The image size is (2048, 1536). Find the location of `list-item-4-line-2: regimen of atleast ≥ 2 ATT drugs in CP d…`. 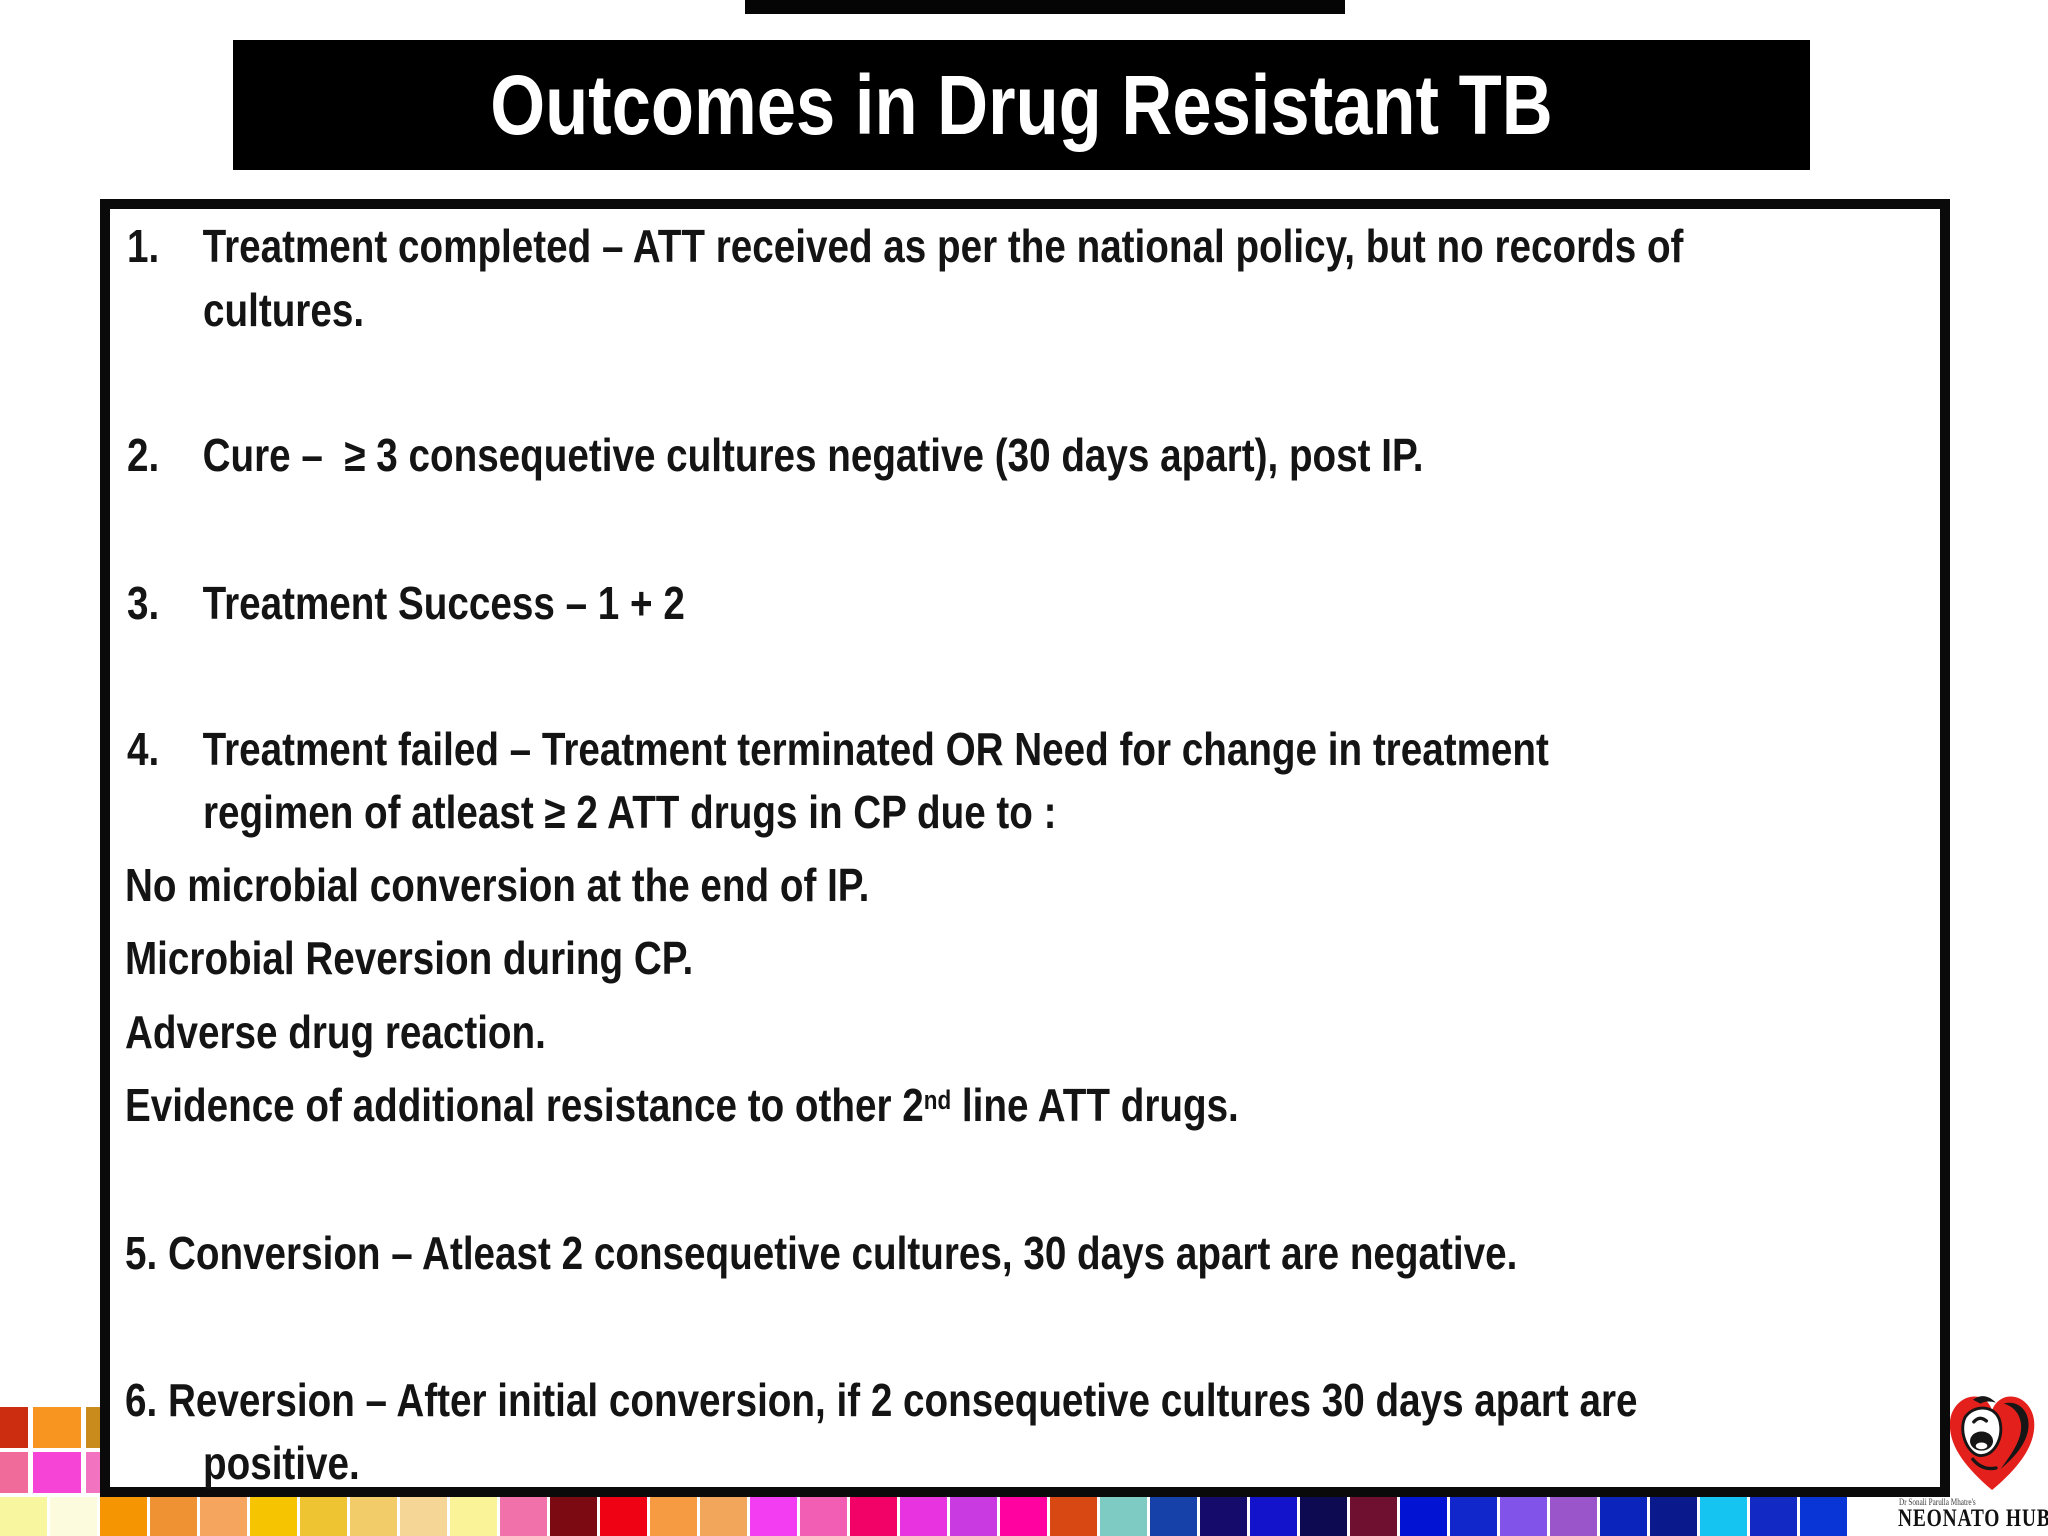

list-item-4-line-2: regimen of atleast ≥ 2 ATT drugs in CP d… is located at coordinates (630, 812).